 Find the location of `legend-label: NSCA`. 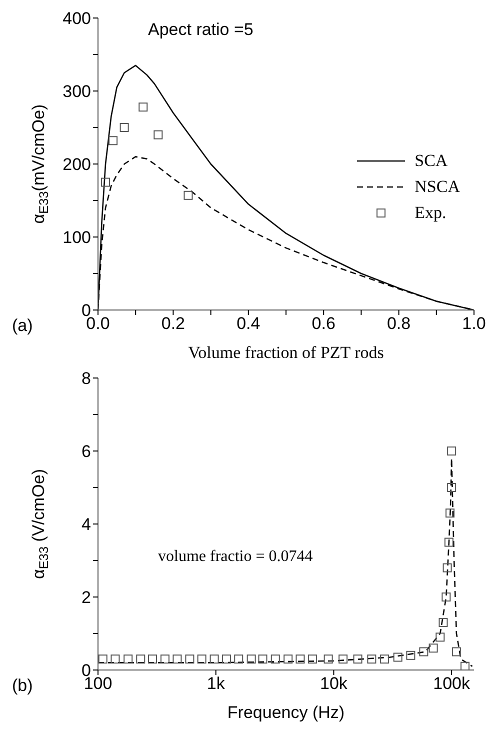

legend-label: NSCA is located at coordinates (437, 187).